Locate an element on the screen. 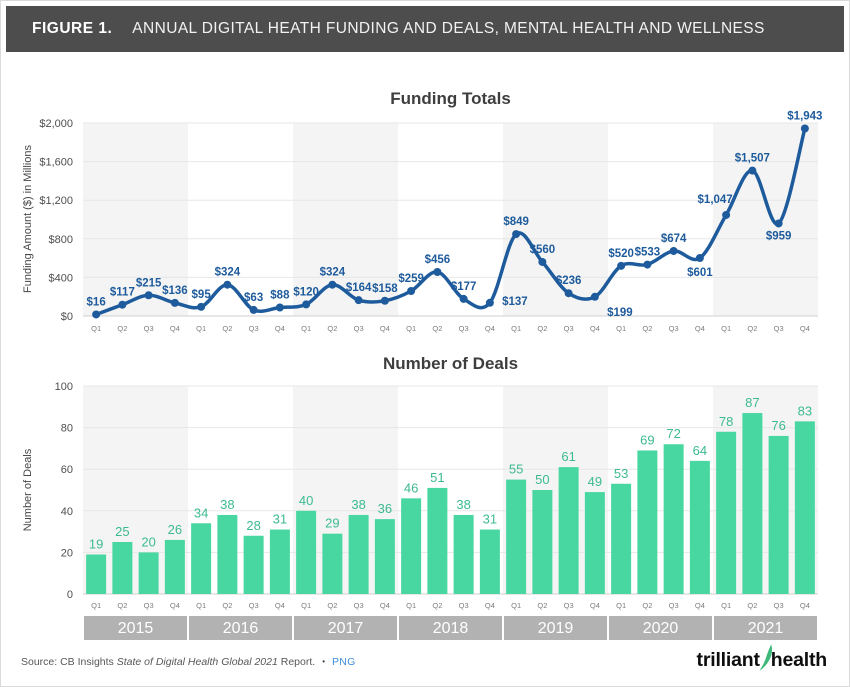 Image resolution: width=850 pixels, height=687 pixels. x-tick-q4-2021: Q4 is located at coordinates (805, 328).